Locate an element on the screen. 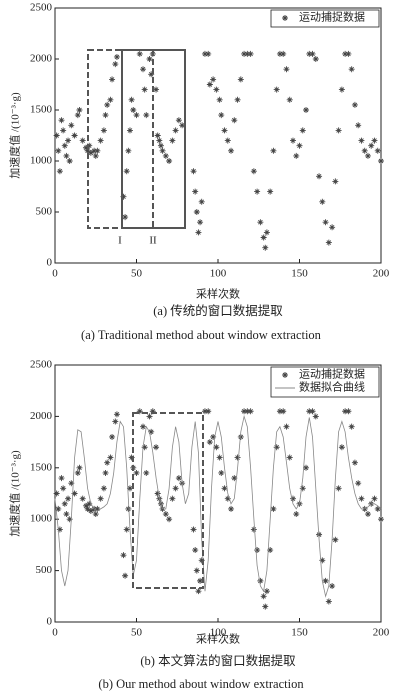 The width and height of the screenshot is (402, 696). x-tick-label: 100 is located at coordinates (218, 633).